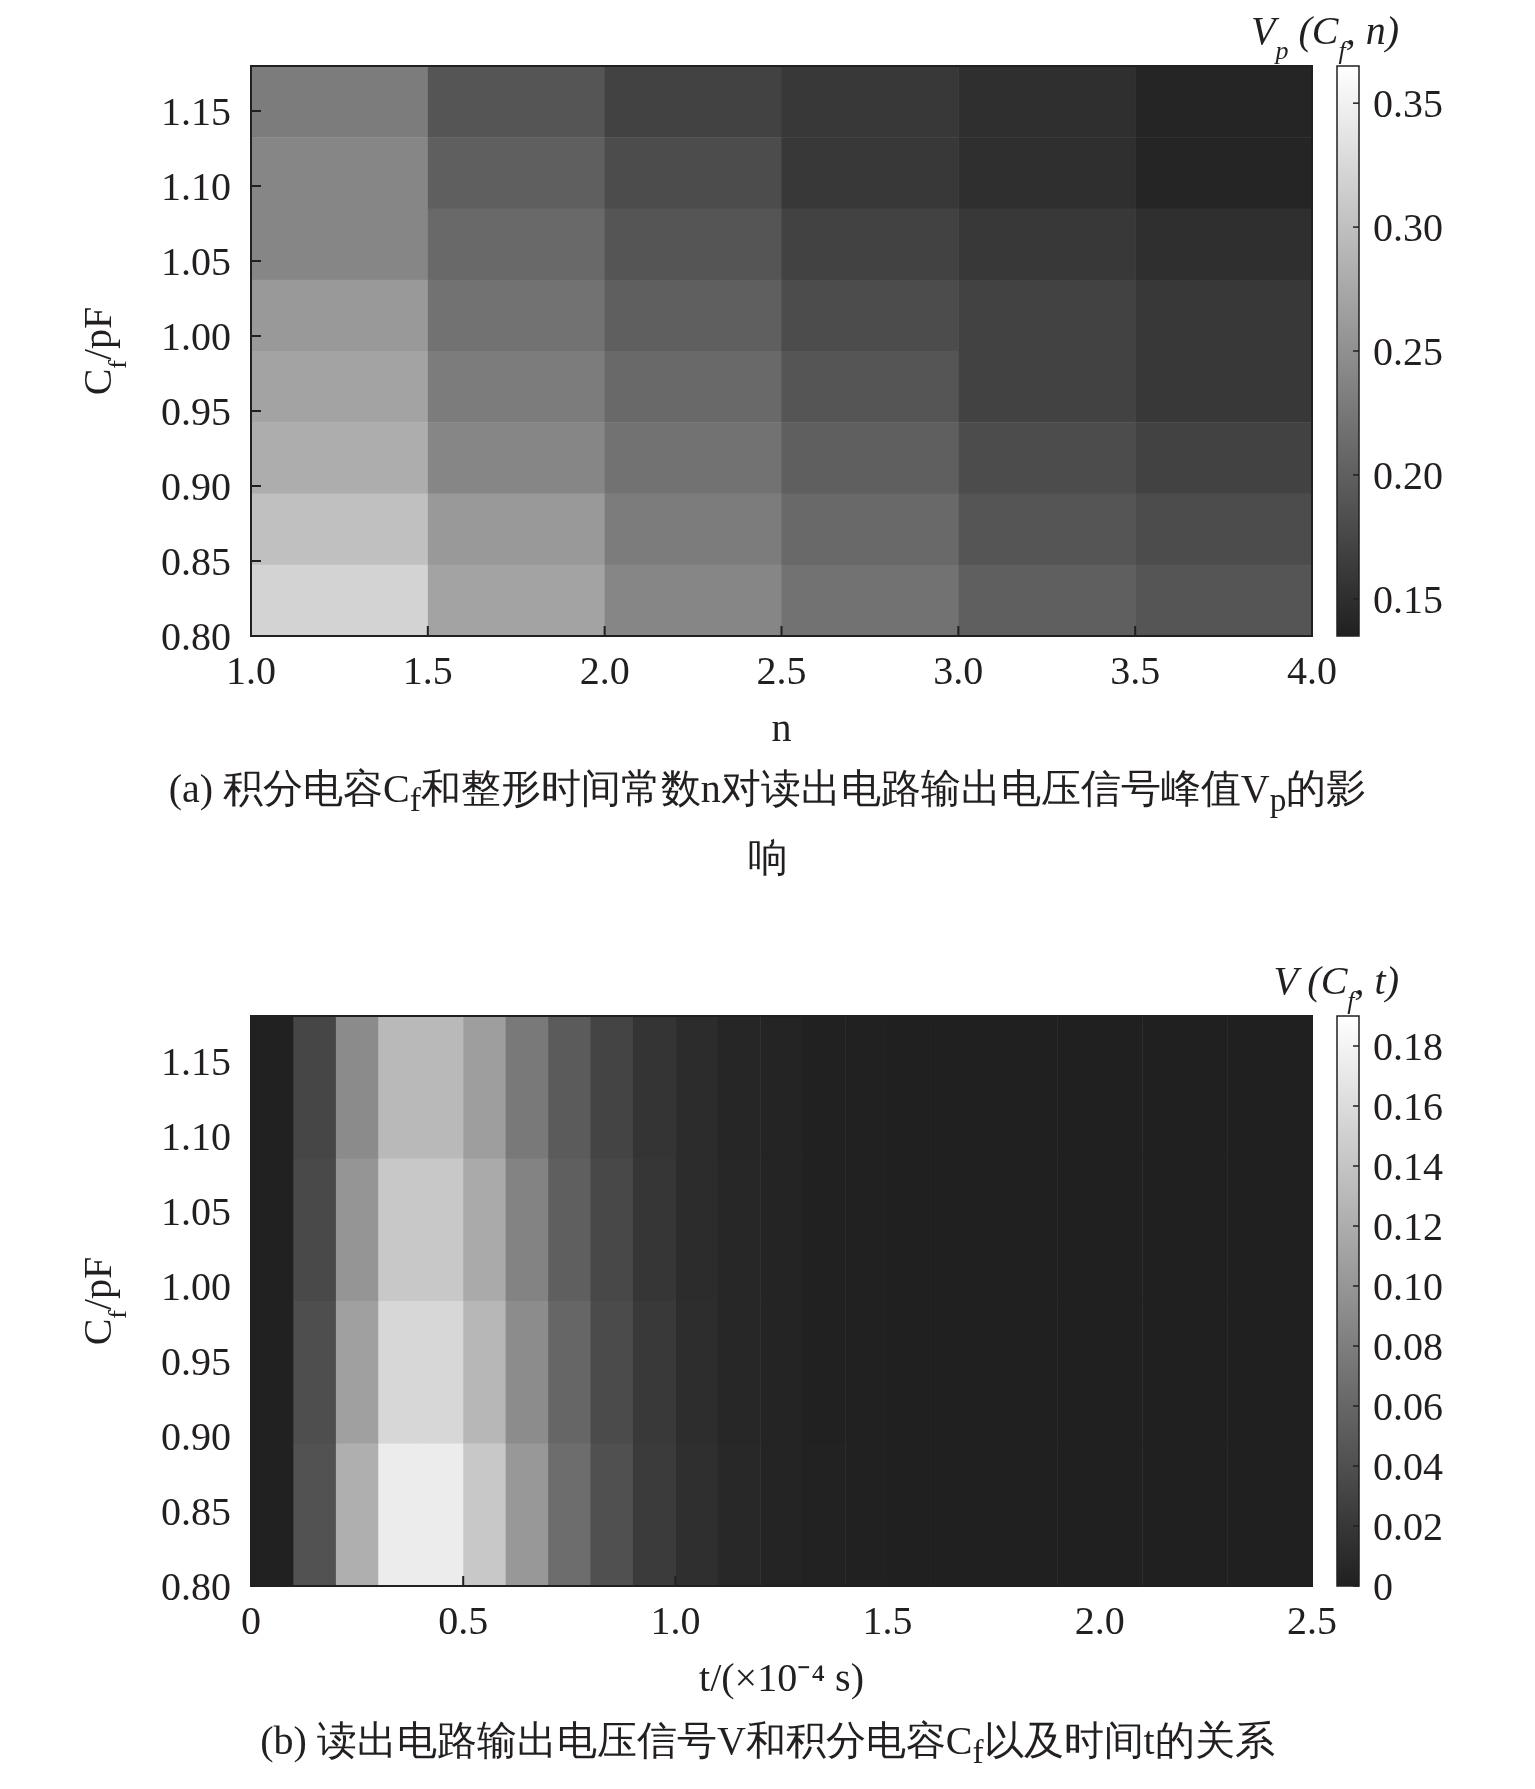 The height and width of the screenshot is (1789, 1535). What do you see at coordinates (1408, 1046) in the screenshot?
I see `color-bar-label: 0.18` at bounding box center [1408, 1046].